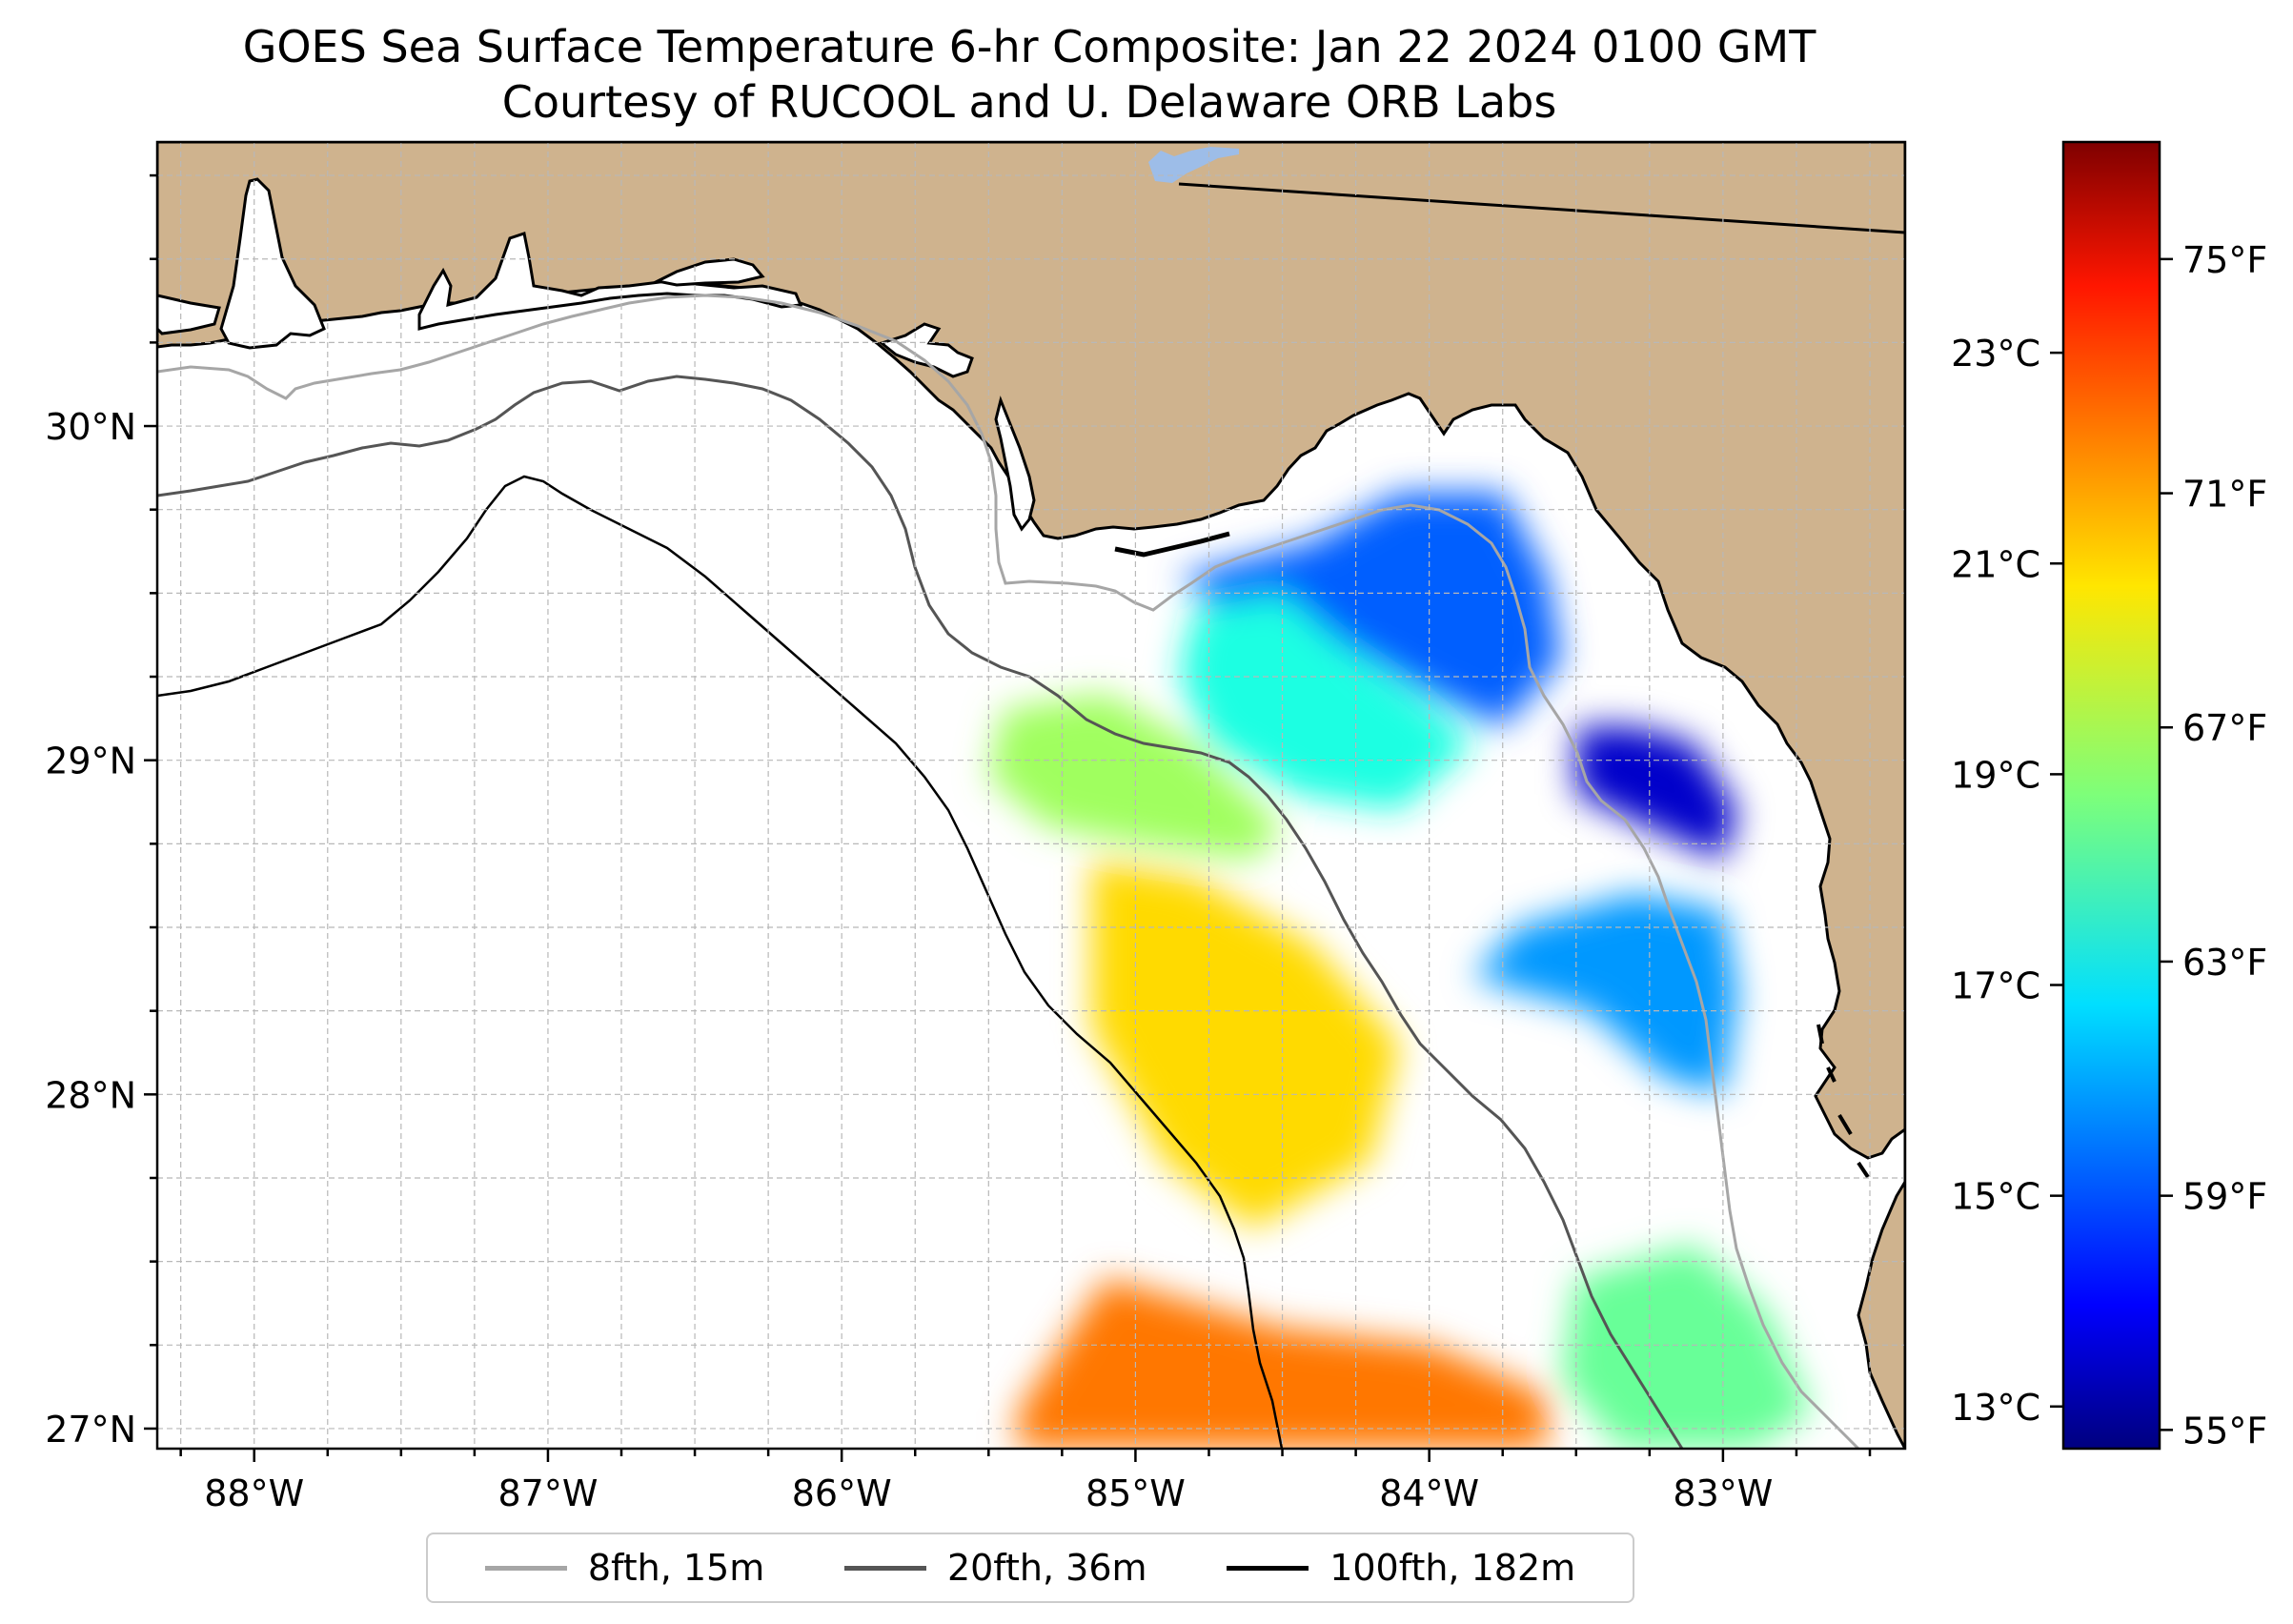 Image resolution: width=2293 pixels, height=1624 pixels. Describe the element at coordinates (1687, 1347) in the screenshot. I see `sst-patch-offshore-green-south` at that location.